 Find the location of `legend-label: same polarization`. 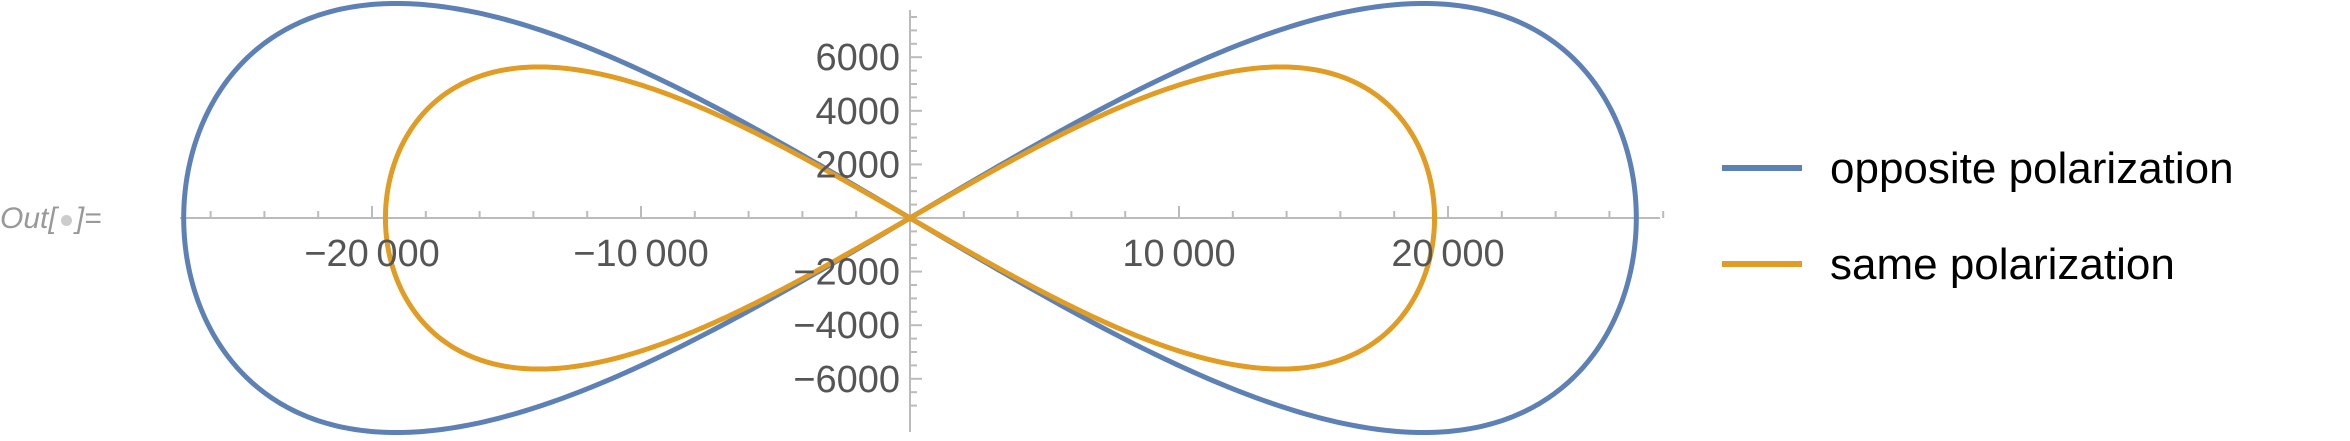

legend-label: same polarization is located at coordinates (2002, 264).